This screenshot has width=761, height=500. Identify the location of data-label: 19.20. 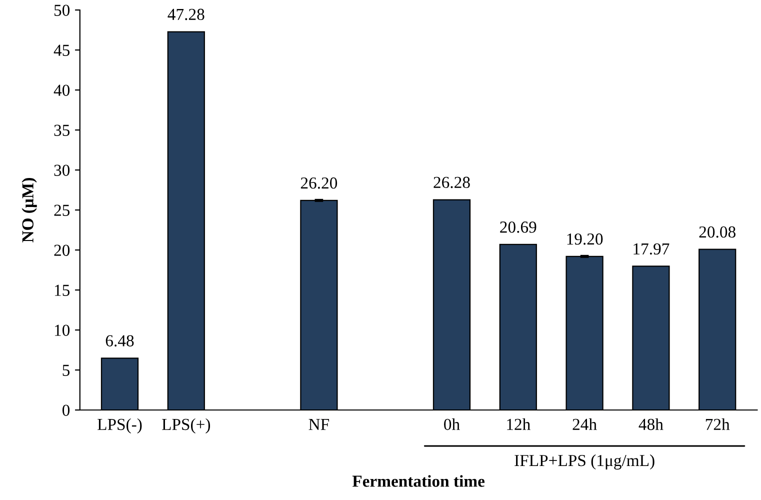
(585, 239).